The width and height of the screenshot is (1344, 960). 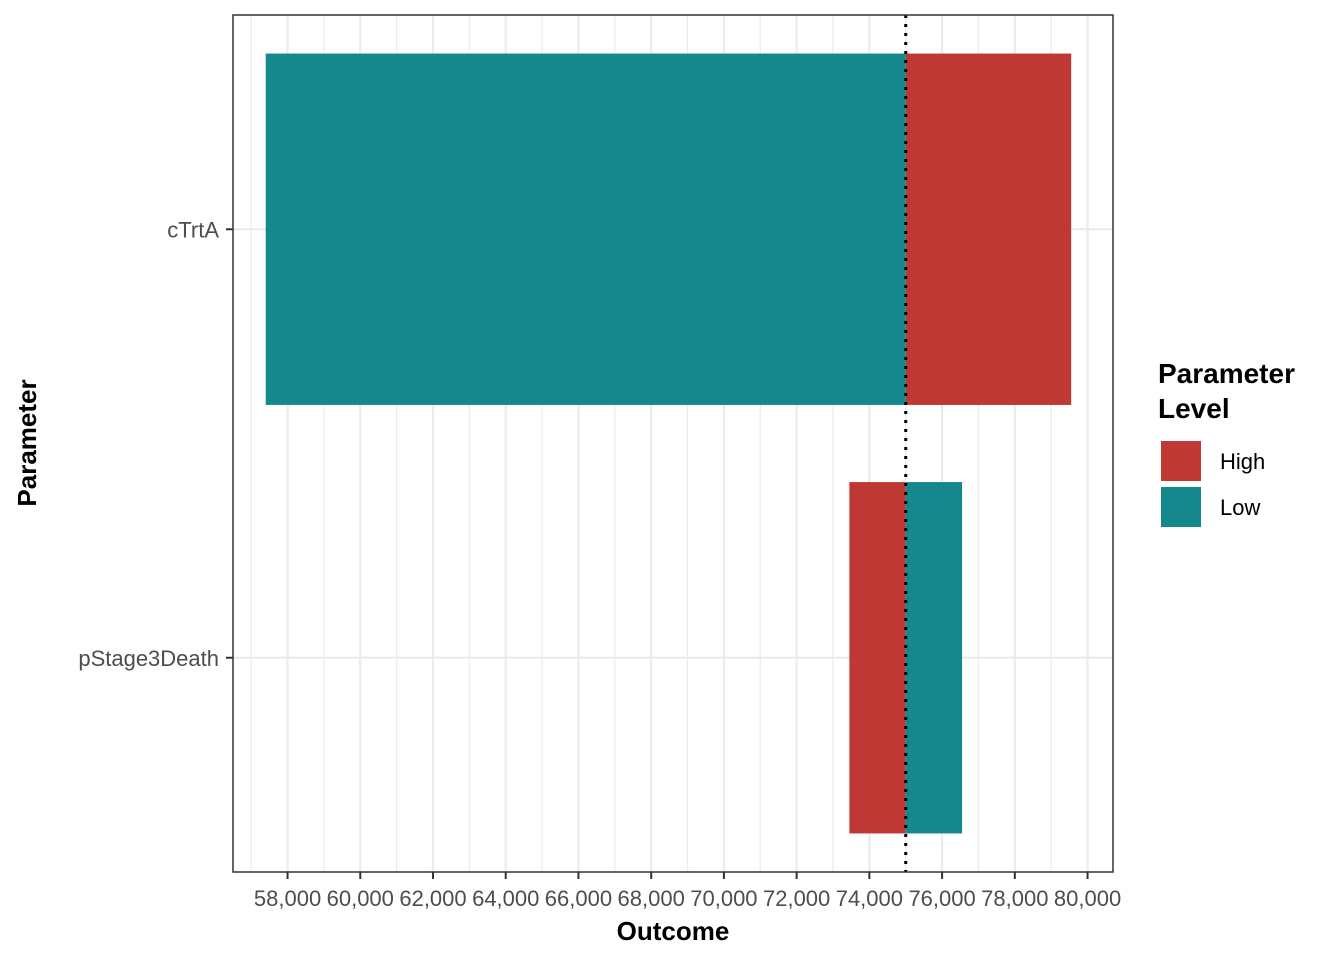 I want to click on legend: Parameter Level High Low, so click(x=1226, y=443).